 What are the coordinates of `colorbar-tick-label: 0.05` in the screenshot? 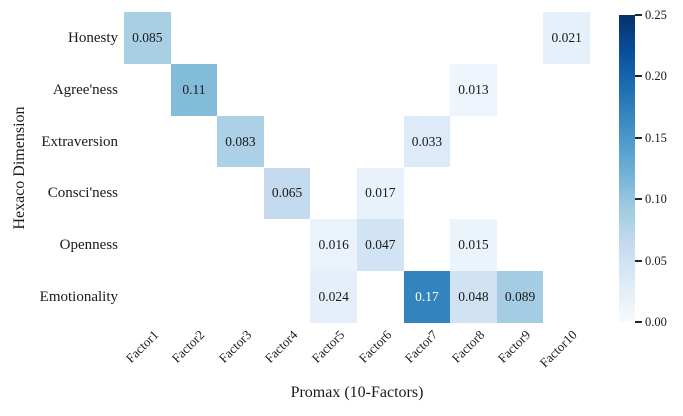 It's located at (656, 260).